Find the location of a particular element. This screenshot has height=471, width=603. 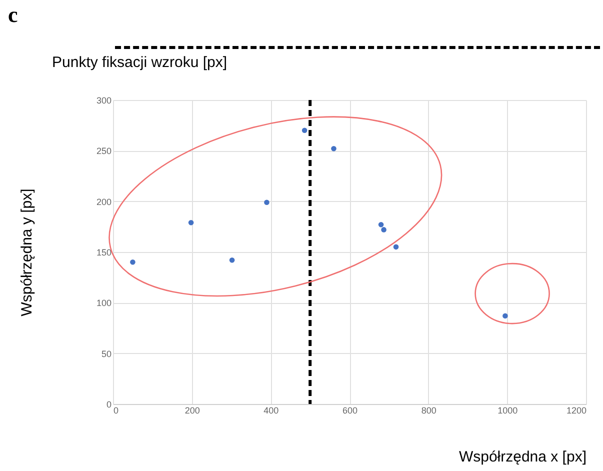

y-axis-title: Współrzędna y [px] is located at coordinates (27, 252).